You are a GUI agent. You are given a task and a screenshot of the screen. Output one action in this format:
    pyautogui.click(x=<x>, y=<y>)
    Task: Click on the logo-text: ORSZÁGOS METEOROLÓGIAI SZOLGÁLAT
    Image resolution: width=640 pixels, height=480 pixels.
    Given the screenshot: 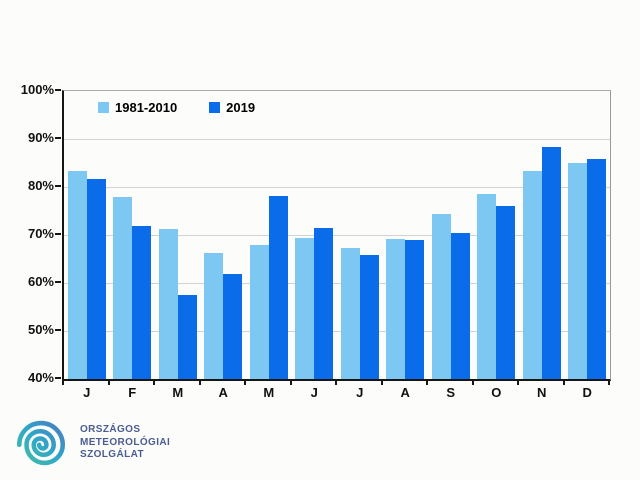 What is the action you would take?
    pyautogui.click(x=125, y=443)
    